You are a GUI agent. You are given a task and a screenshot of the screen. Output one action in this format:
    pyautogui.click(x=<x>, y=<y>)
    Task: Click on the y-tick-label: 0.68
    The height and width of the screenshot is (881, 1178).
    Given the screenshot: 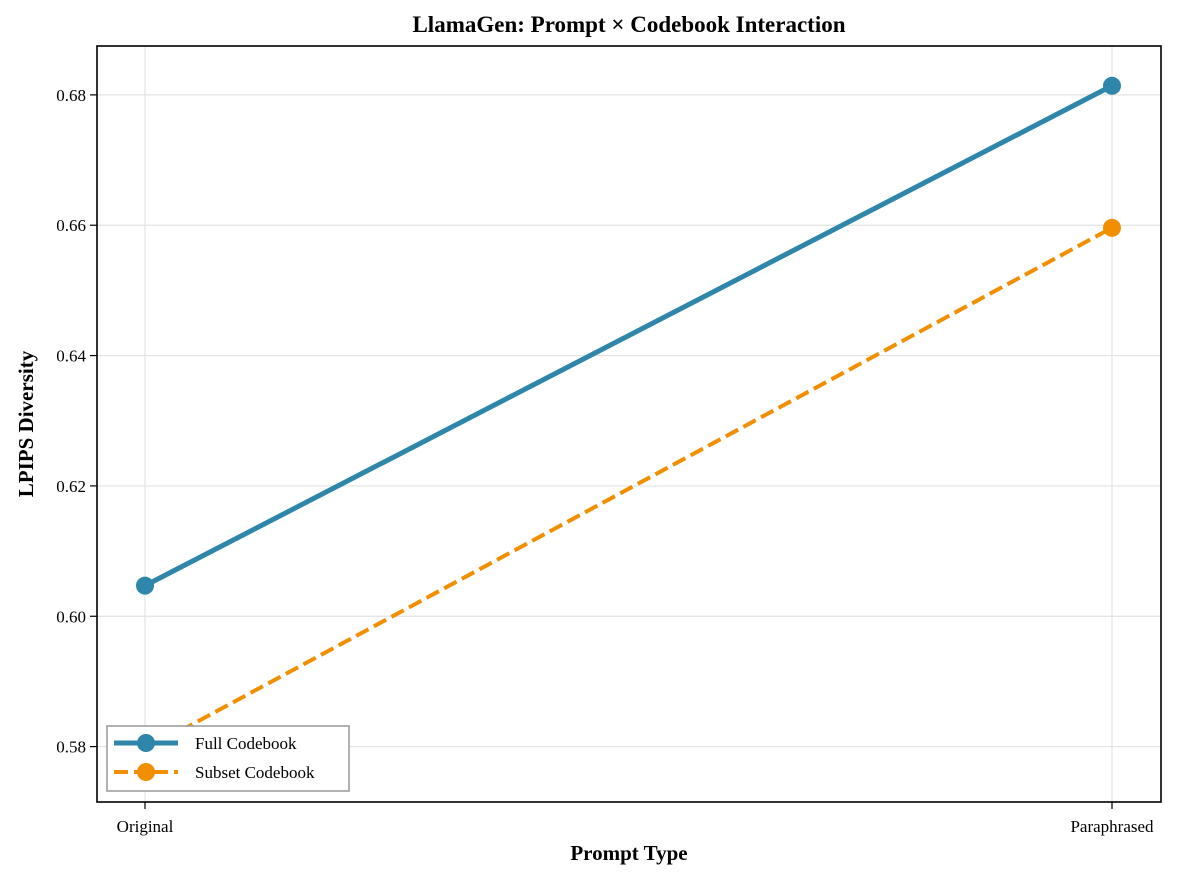 What is the action you would take?
    pyautogui.click(x=71, y=95)
    